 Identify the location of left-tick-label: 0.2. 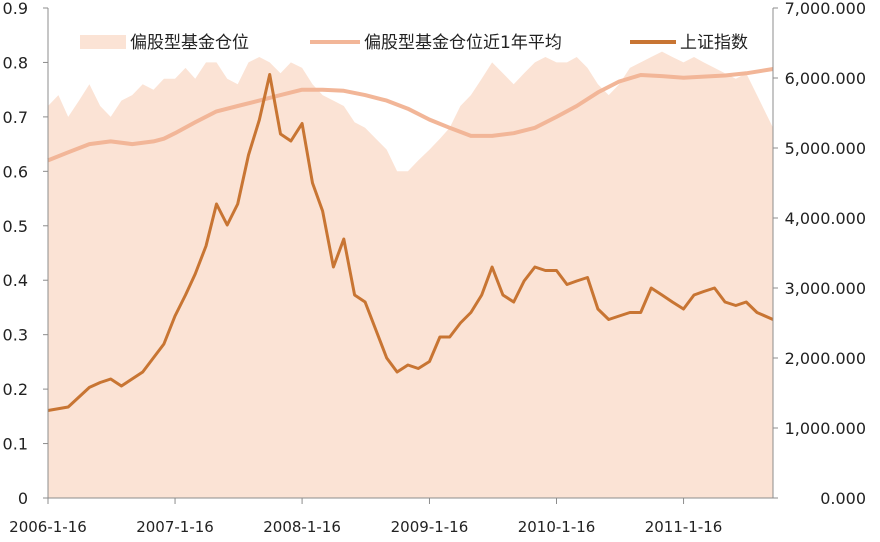
(15, 389).